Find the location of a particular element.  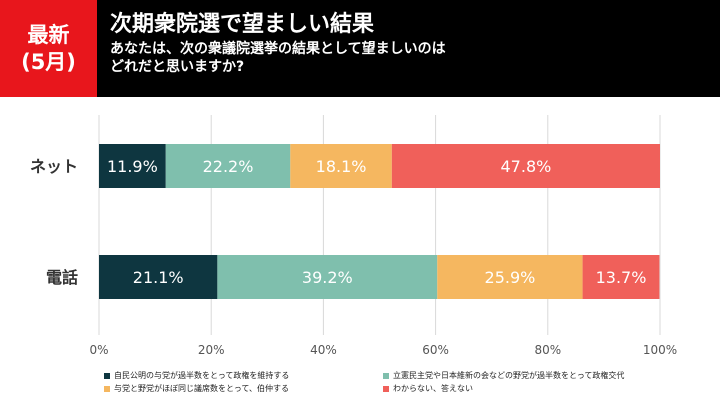

legend-item: 立憲民主党や日本維新の会などの野党が過半数をとって政権交代 is located at coordinates (503, 375).